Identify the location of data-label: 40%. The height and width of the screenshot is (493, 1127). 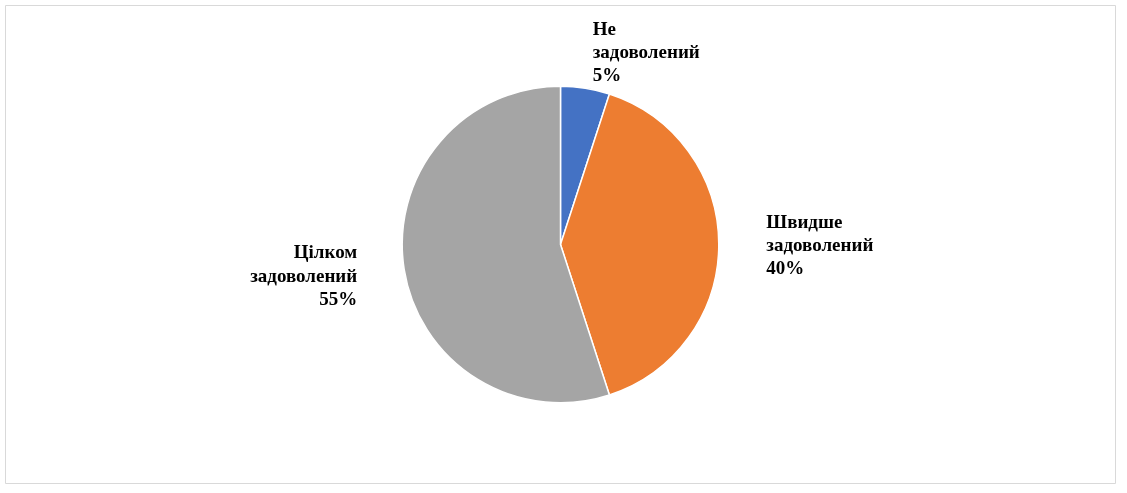
(785, 268).